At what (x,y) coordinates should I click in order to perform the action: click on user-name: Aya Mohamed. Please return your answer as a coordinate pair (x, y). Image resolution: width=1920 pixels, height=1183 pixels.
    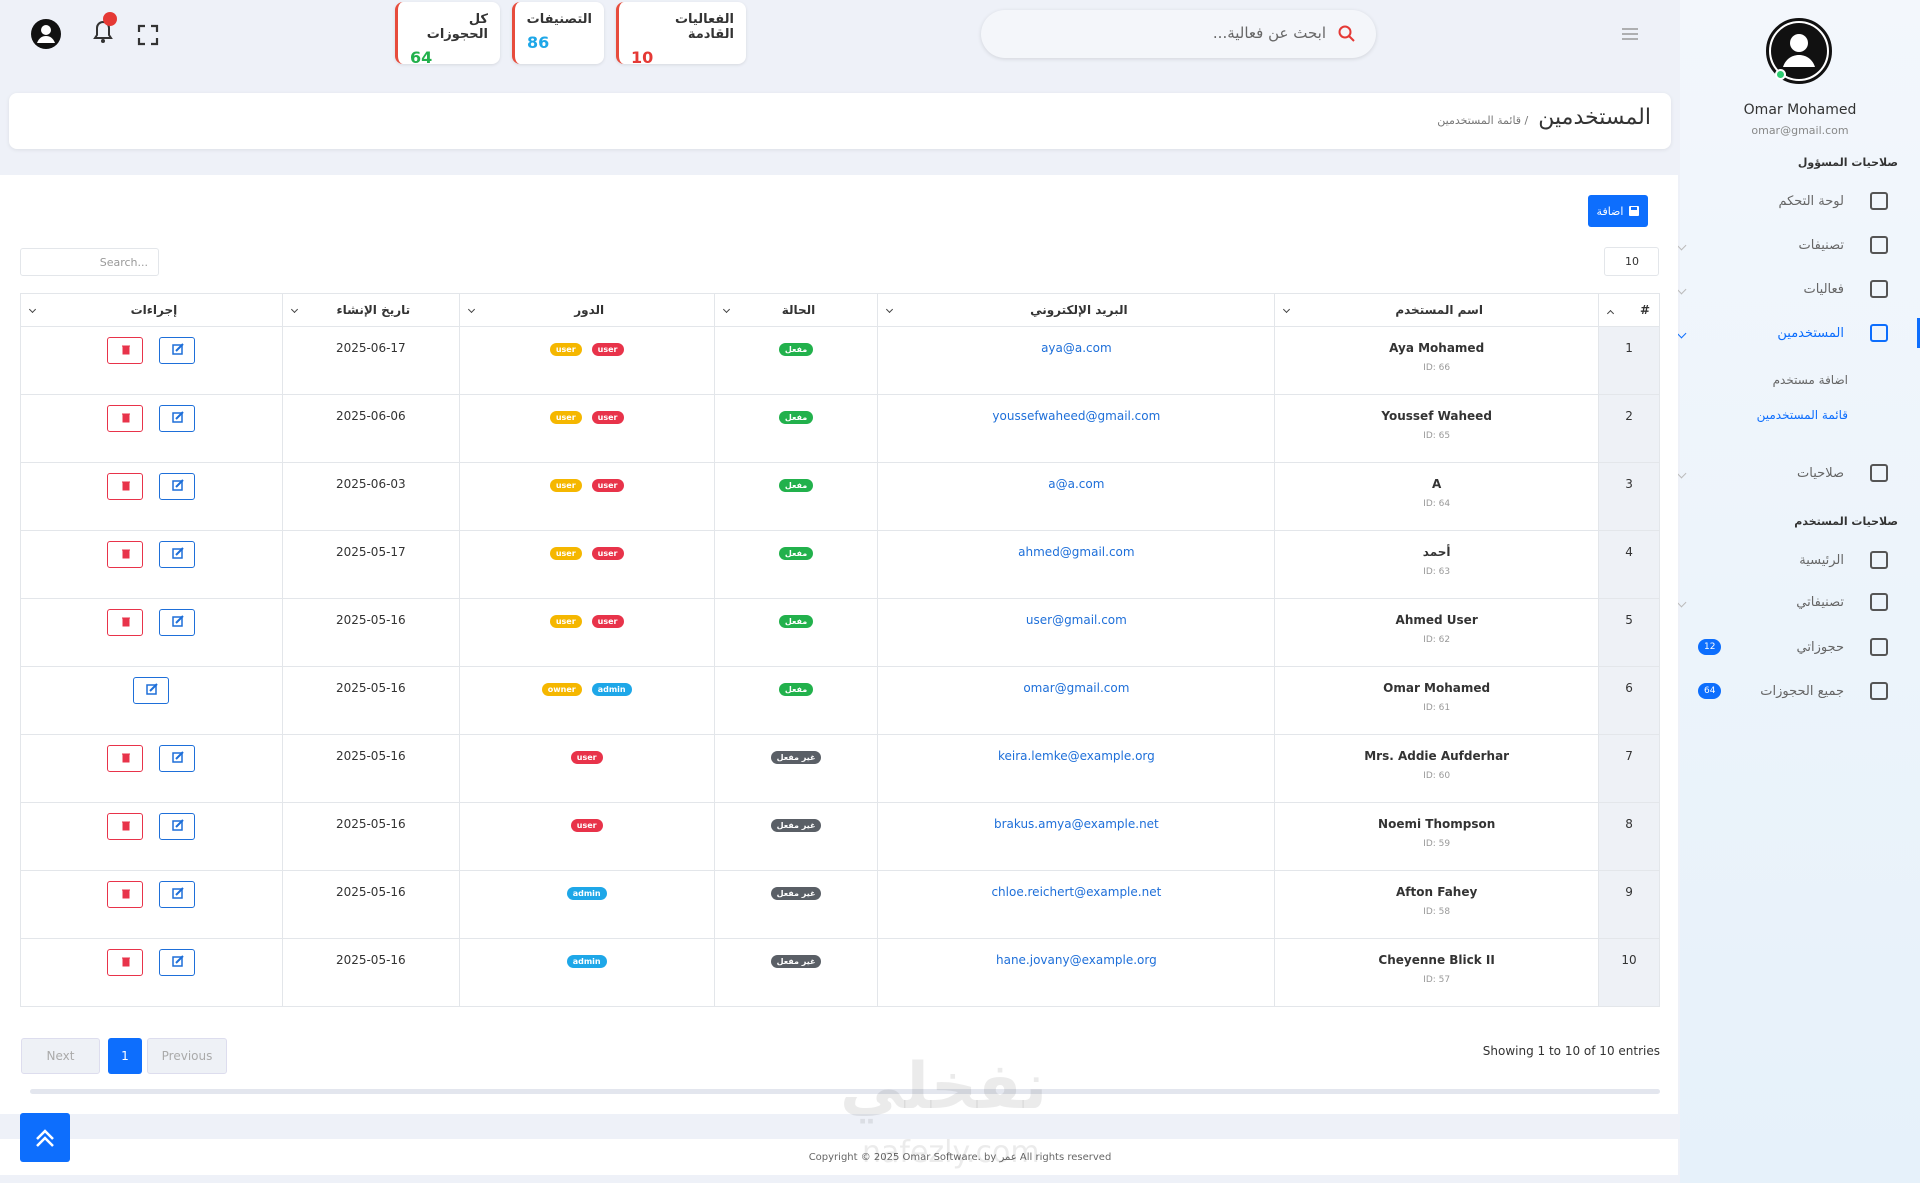
    Looking at the image, I should click on (1437, 348).